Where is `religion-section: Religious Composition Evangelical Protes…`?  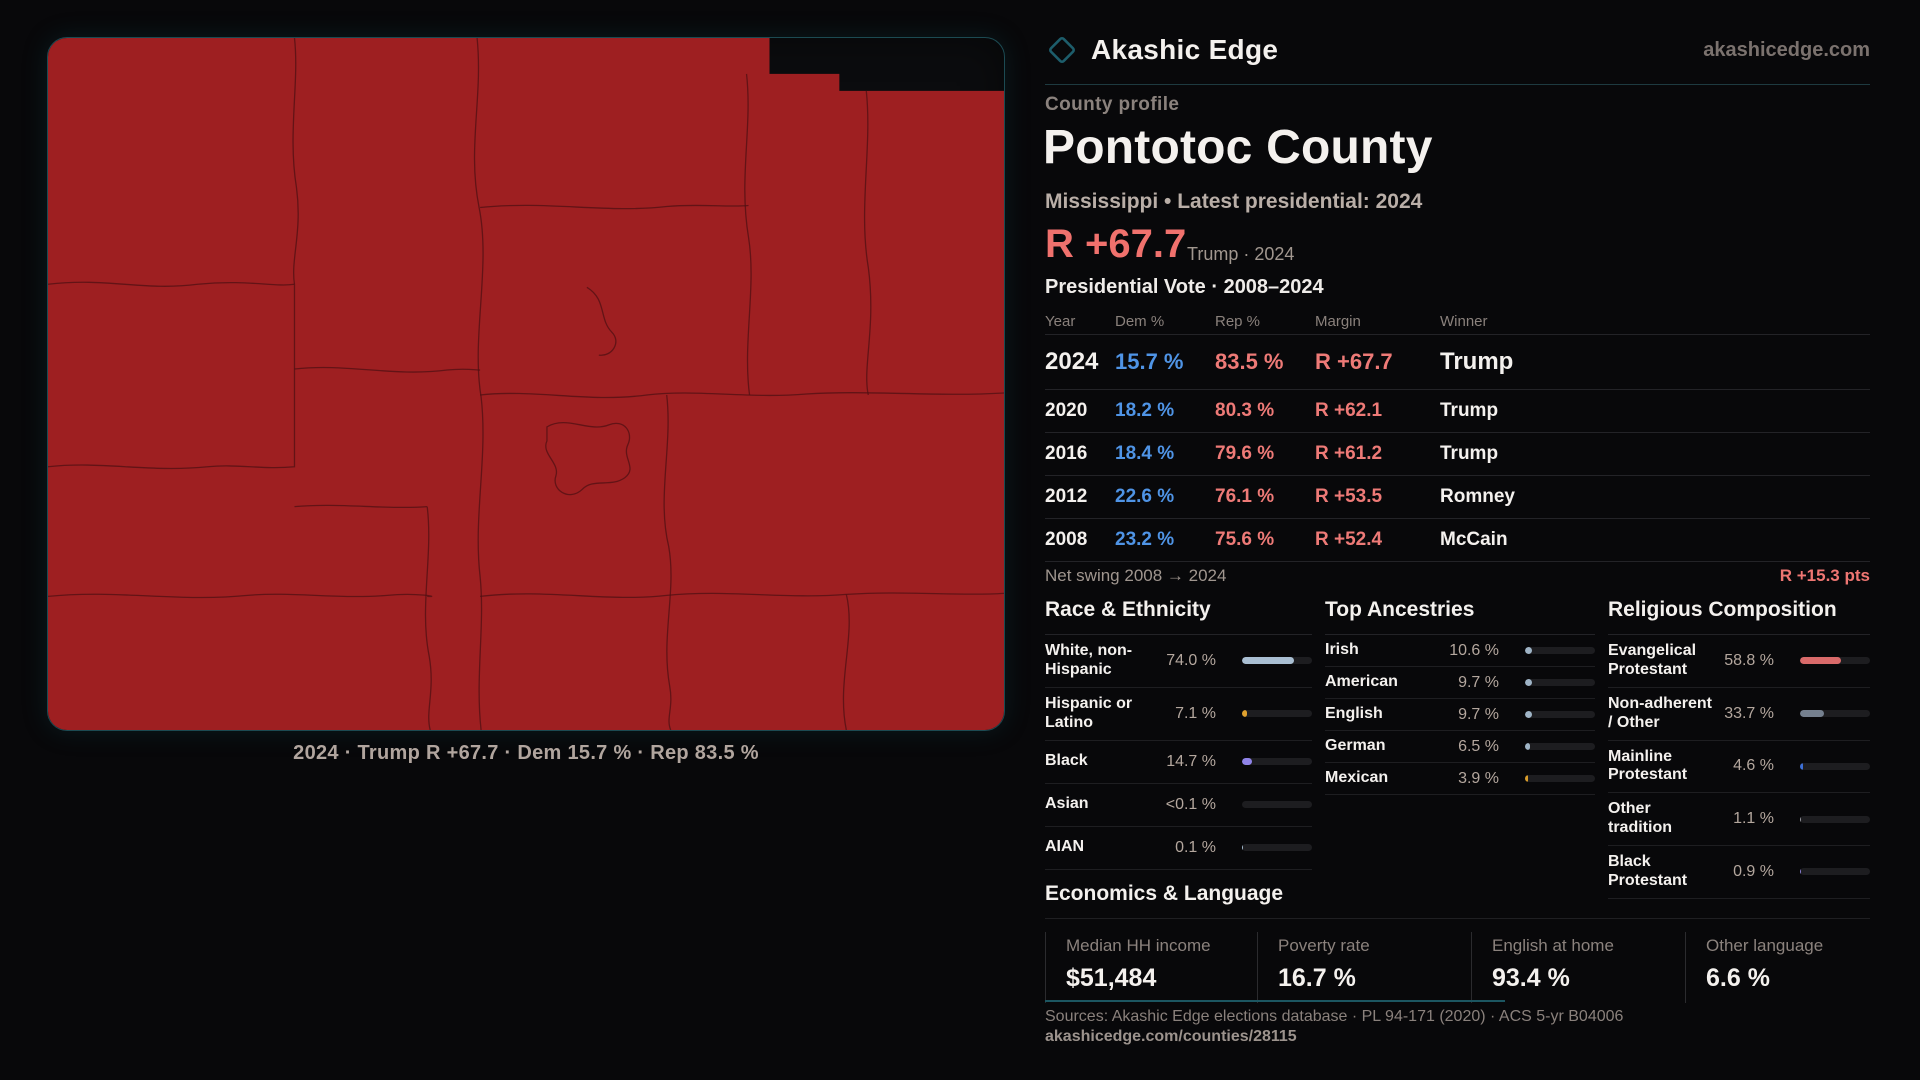
religion-section: Religious Composition Evangelical Protes… is located at coordinates (1739, 748).